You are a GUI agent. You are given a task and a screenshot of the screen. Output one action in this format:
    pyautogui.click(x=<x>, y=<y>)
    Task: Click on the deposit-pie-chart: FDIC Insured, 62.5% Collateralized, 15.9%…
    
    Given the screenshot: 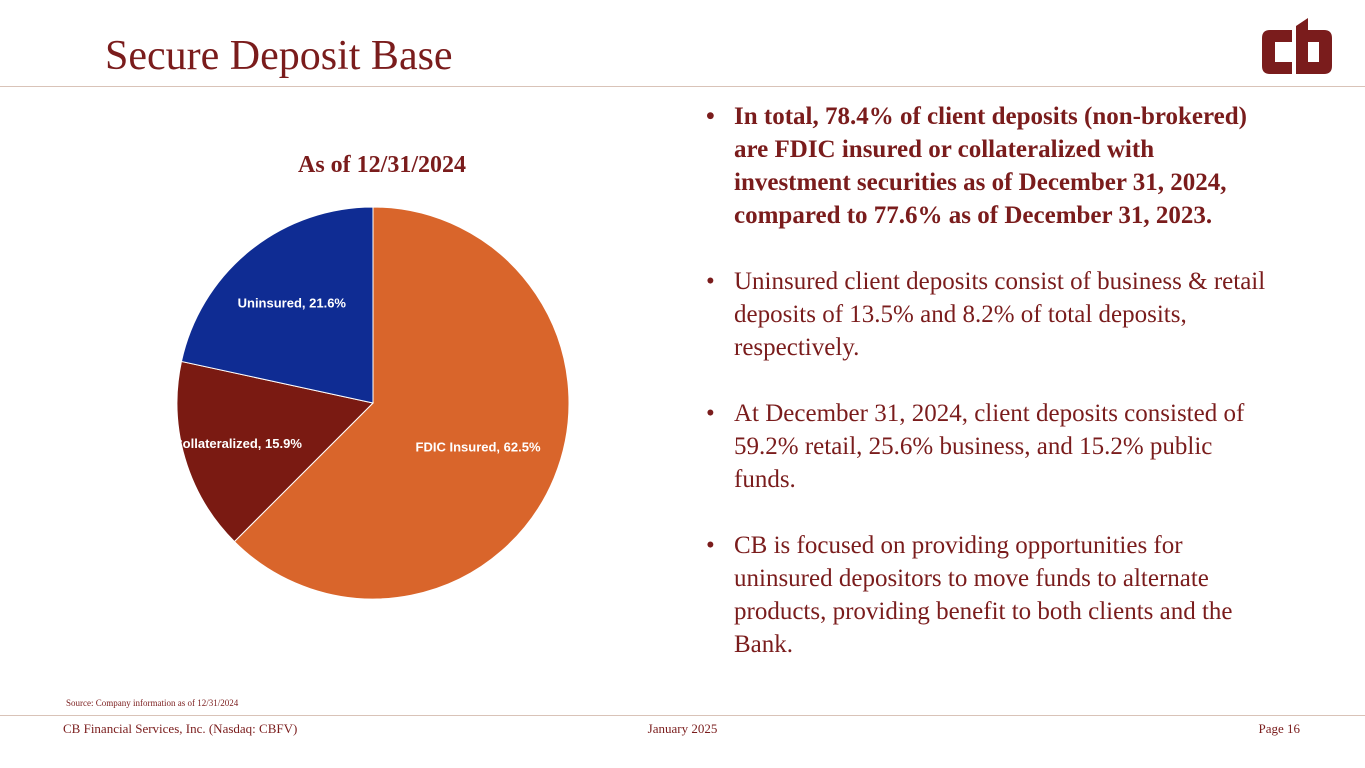 What is the action you would take?
    pyautogui.click(x=371, y=403)
    